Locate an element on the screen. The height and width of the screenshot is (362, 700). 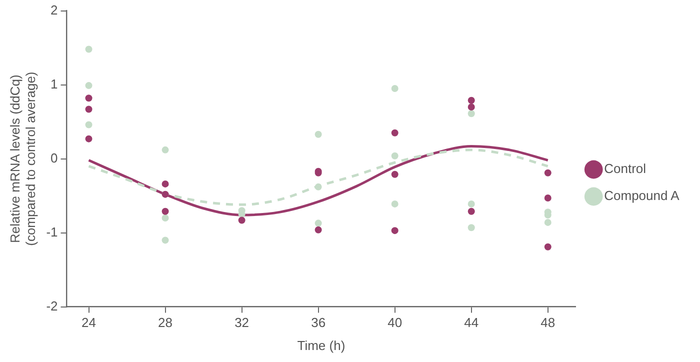
x-axis-title: Time (h) is located at coordinates (321, 345).